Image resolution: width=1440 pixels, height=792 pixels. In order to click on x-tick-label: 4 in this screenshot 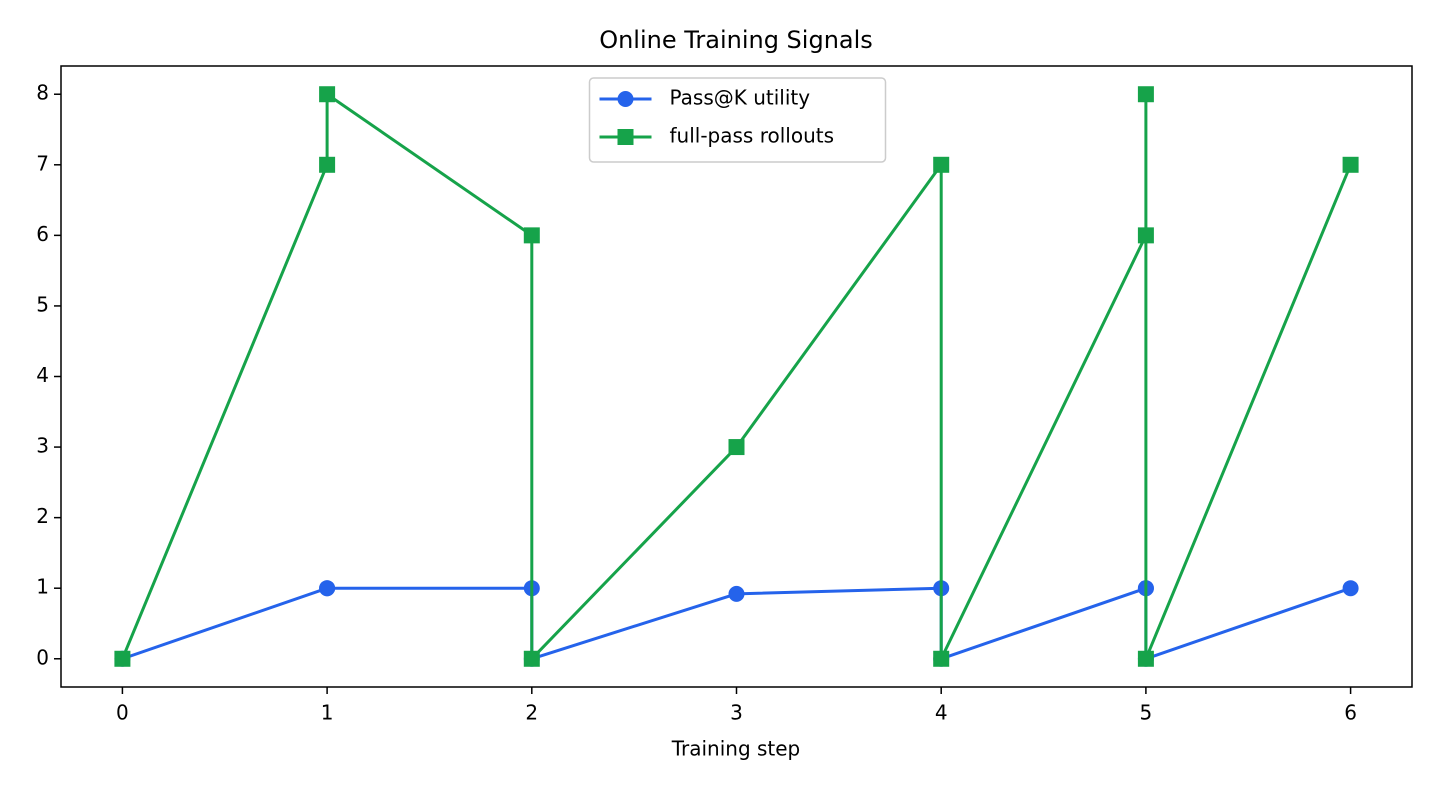, I will do `click(941, 713)`.